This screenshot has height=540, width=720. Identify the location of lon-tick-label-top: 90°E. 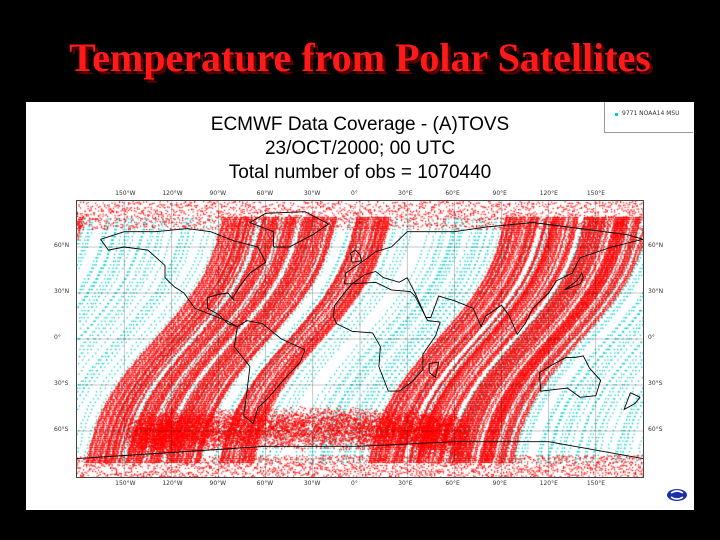
(499, 193).